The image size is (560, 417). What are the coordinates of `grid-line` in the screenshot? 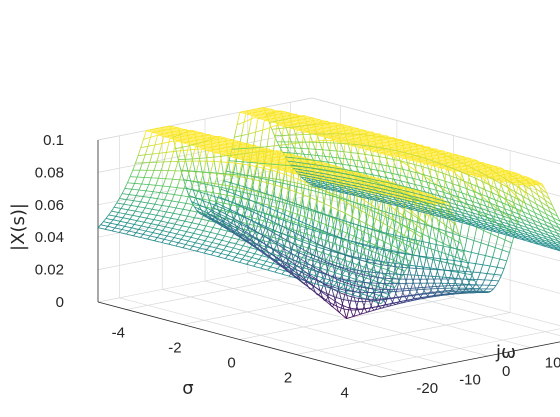 It's located at (403, 333).